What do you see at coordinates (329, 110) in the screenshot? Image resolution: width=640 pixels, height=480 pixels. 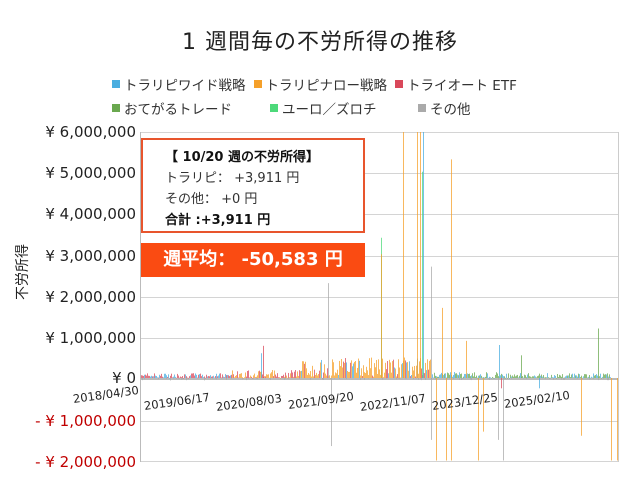 I see `legend-label: ユーロ／ズロチ` at bounding box center [329, 110].